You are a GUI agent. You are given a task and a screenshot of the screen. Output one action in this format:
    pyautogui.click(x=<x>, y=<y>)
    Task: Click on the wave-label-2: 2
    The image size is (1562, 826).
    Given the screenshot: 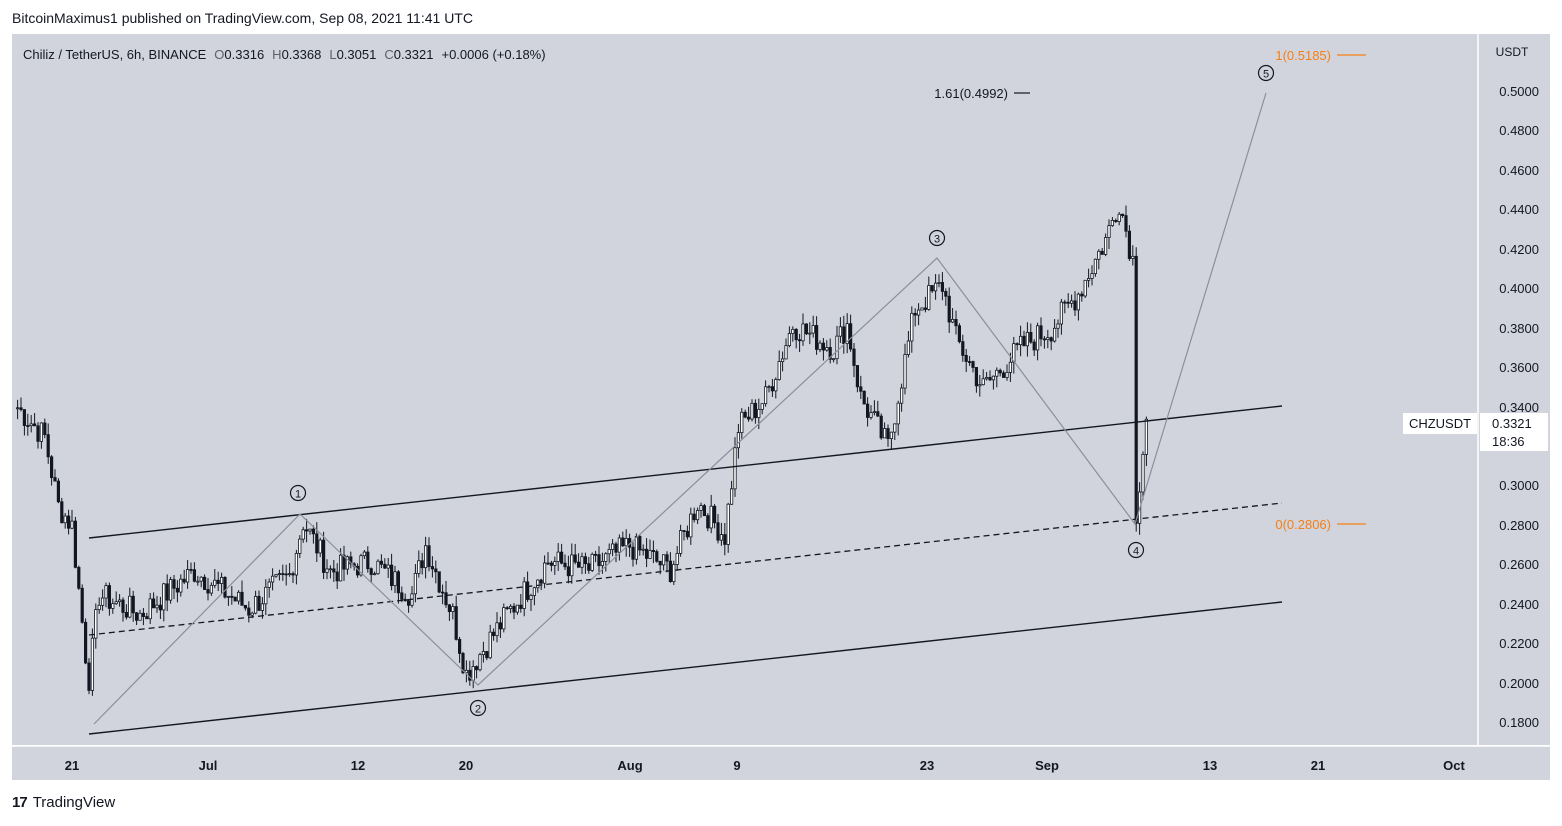 What is the action you would take?
    pyautogui.click(x=478, y=708)
    